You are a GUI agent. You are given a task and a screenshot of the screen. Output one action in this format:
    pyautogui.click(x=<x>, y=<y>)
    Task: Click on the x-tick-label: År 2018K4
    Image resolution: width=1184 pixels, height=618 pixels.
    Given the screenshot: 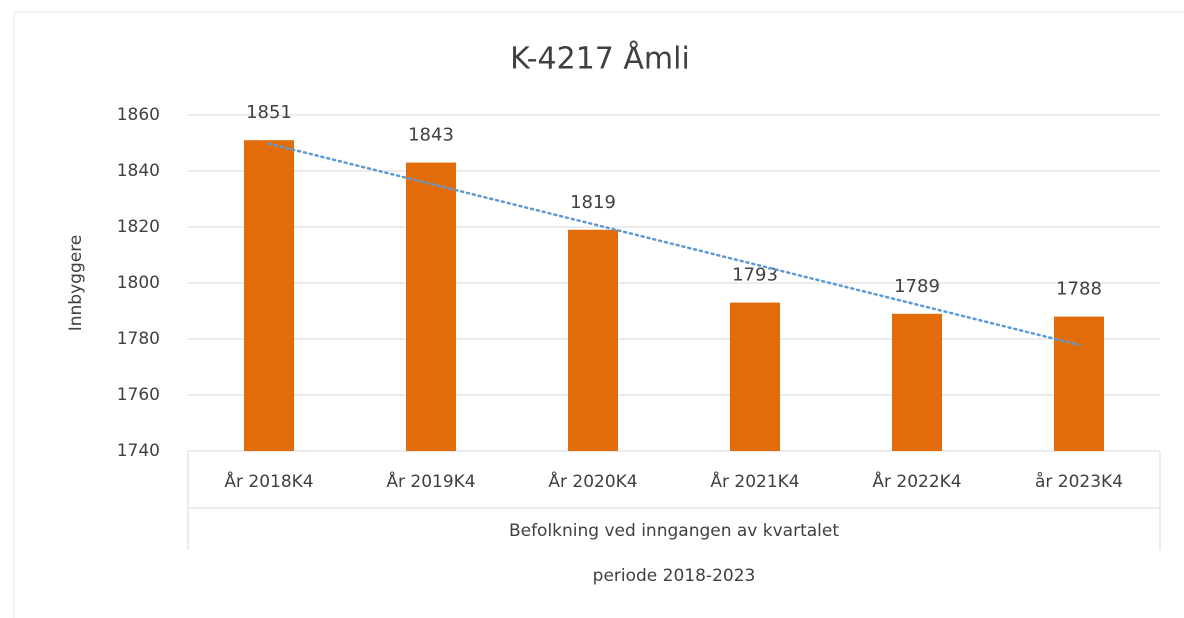 What is the action you would take?
    pyautogui.click(x=268, y=481)
    